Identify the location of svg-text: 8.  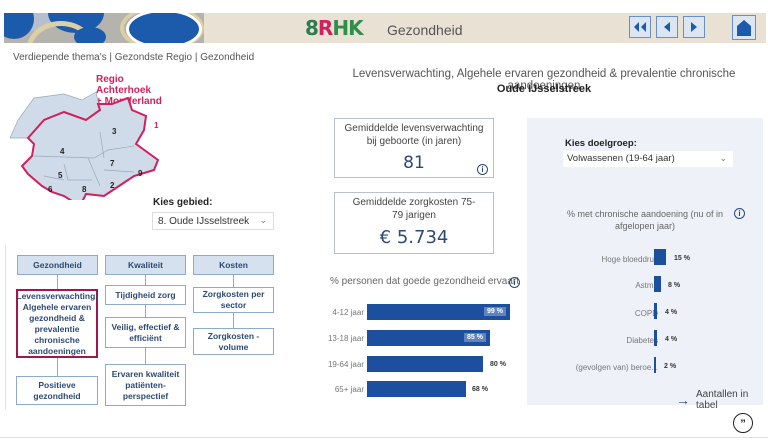
(84, 189).